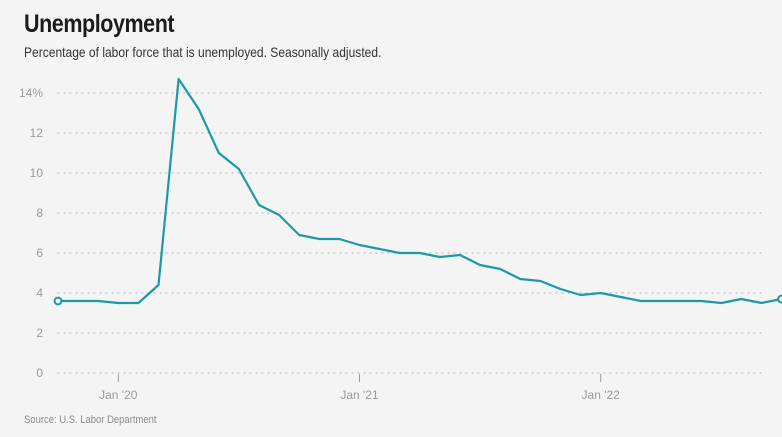 Image resolution: width=782 pixels, height=437 pixels. I want to click on y-tick-label-10: 10, so click(37, 173).